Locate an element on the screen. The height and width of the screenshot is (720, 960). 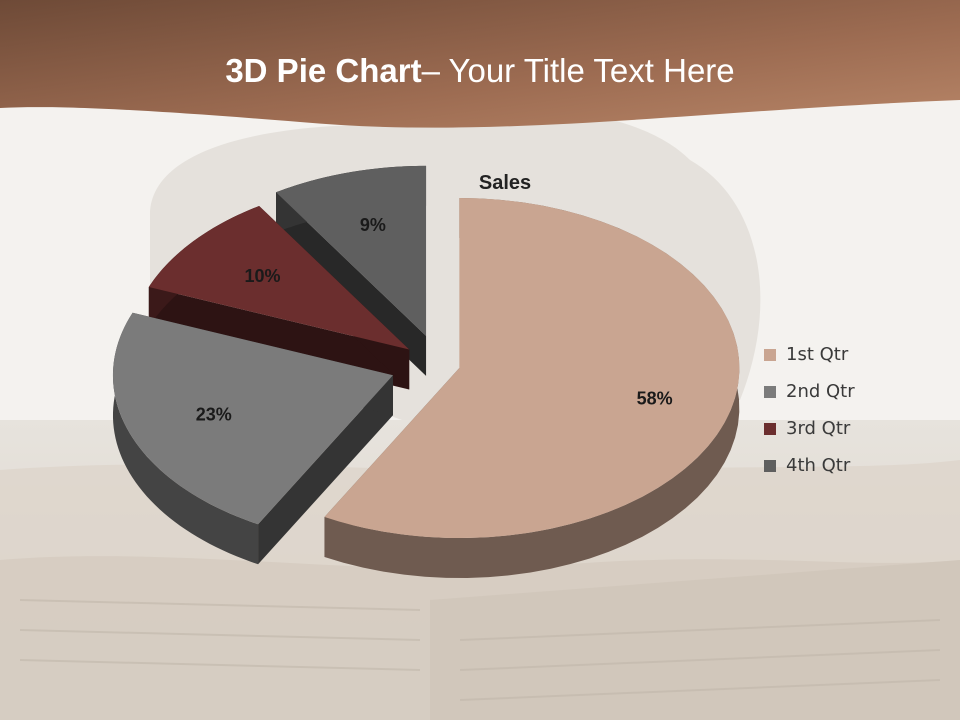
legend-item-2: 2nd Qtr is located at coordinates (809, 391).